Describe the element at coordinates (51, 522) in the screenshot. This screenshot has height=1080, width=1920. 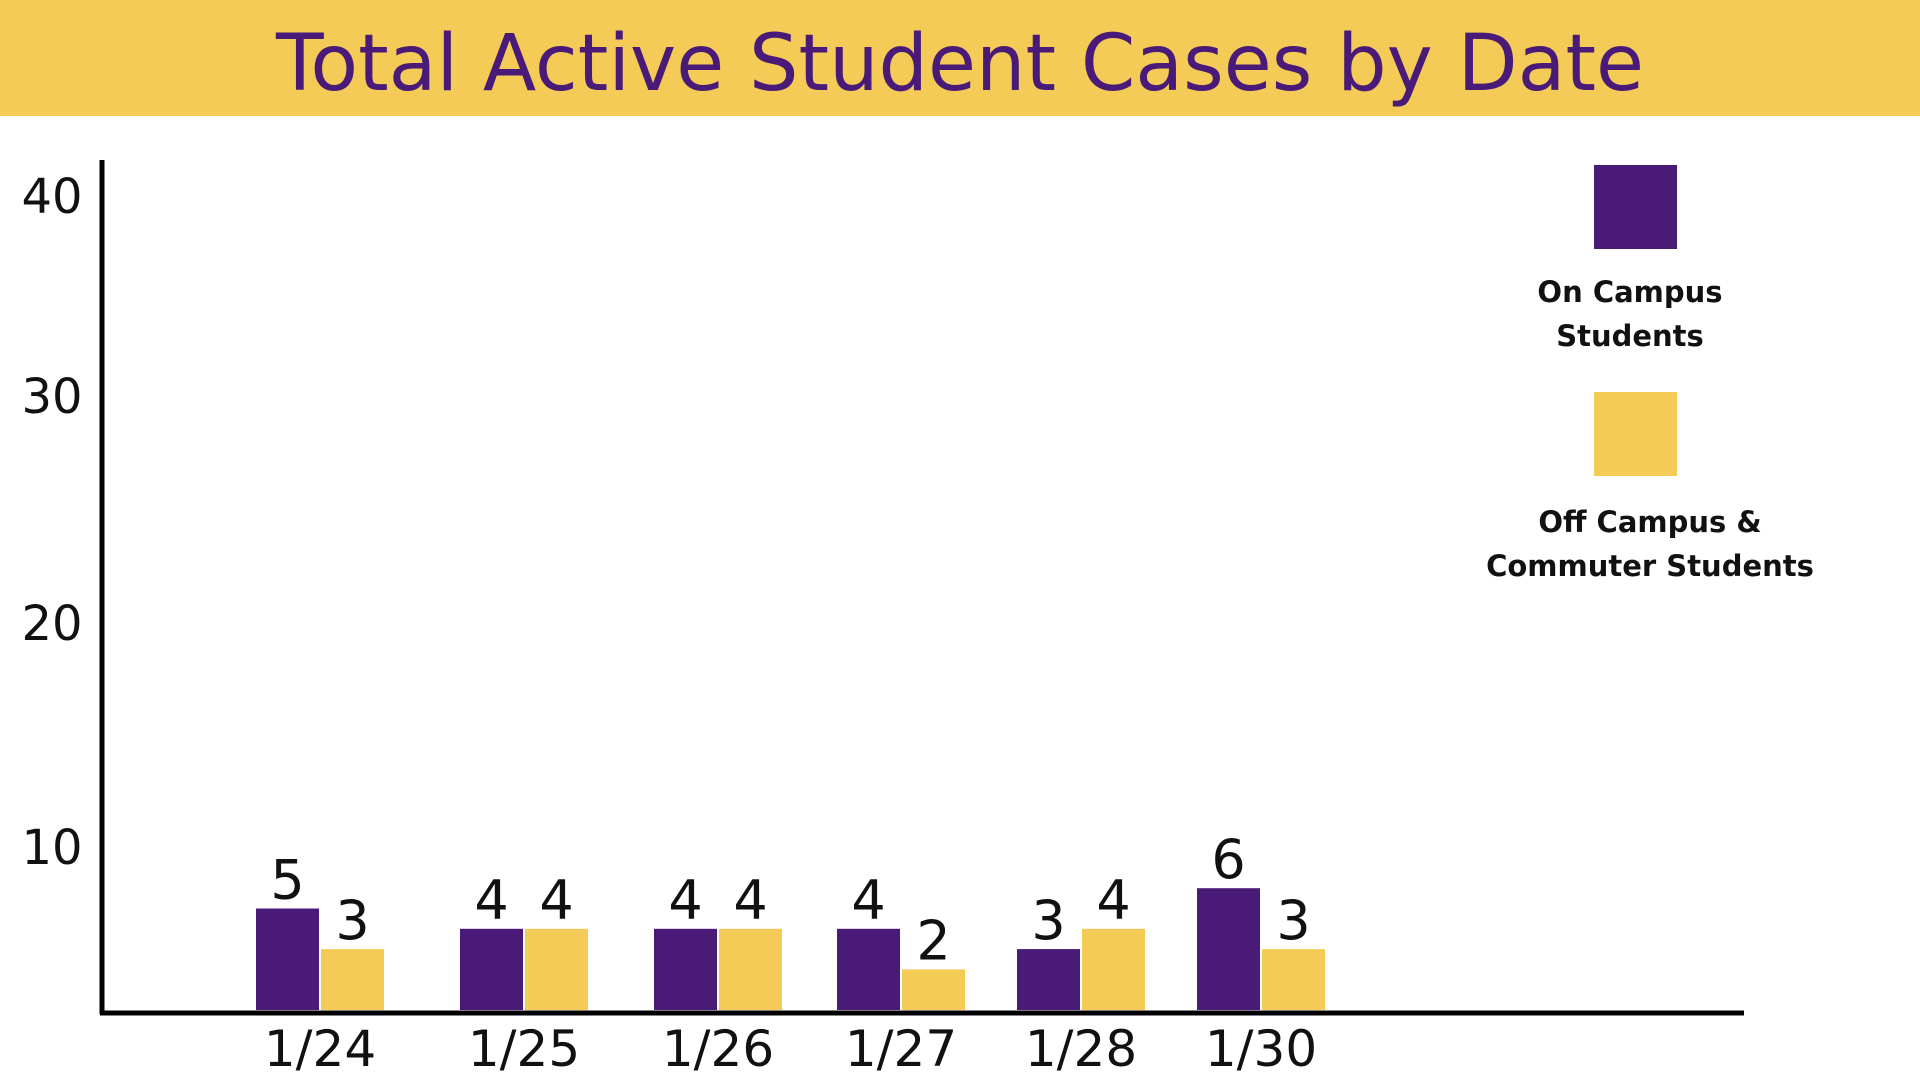
I see `y-tick-labels-group: 10 20 30 40` at that location.